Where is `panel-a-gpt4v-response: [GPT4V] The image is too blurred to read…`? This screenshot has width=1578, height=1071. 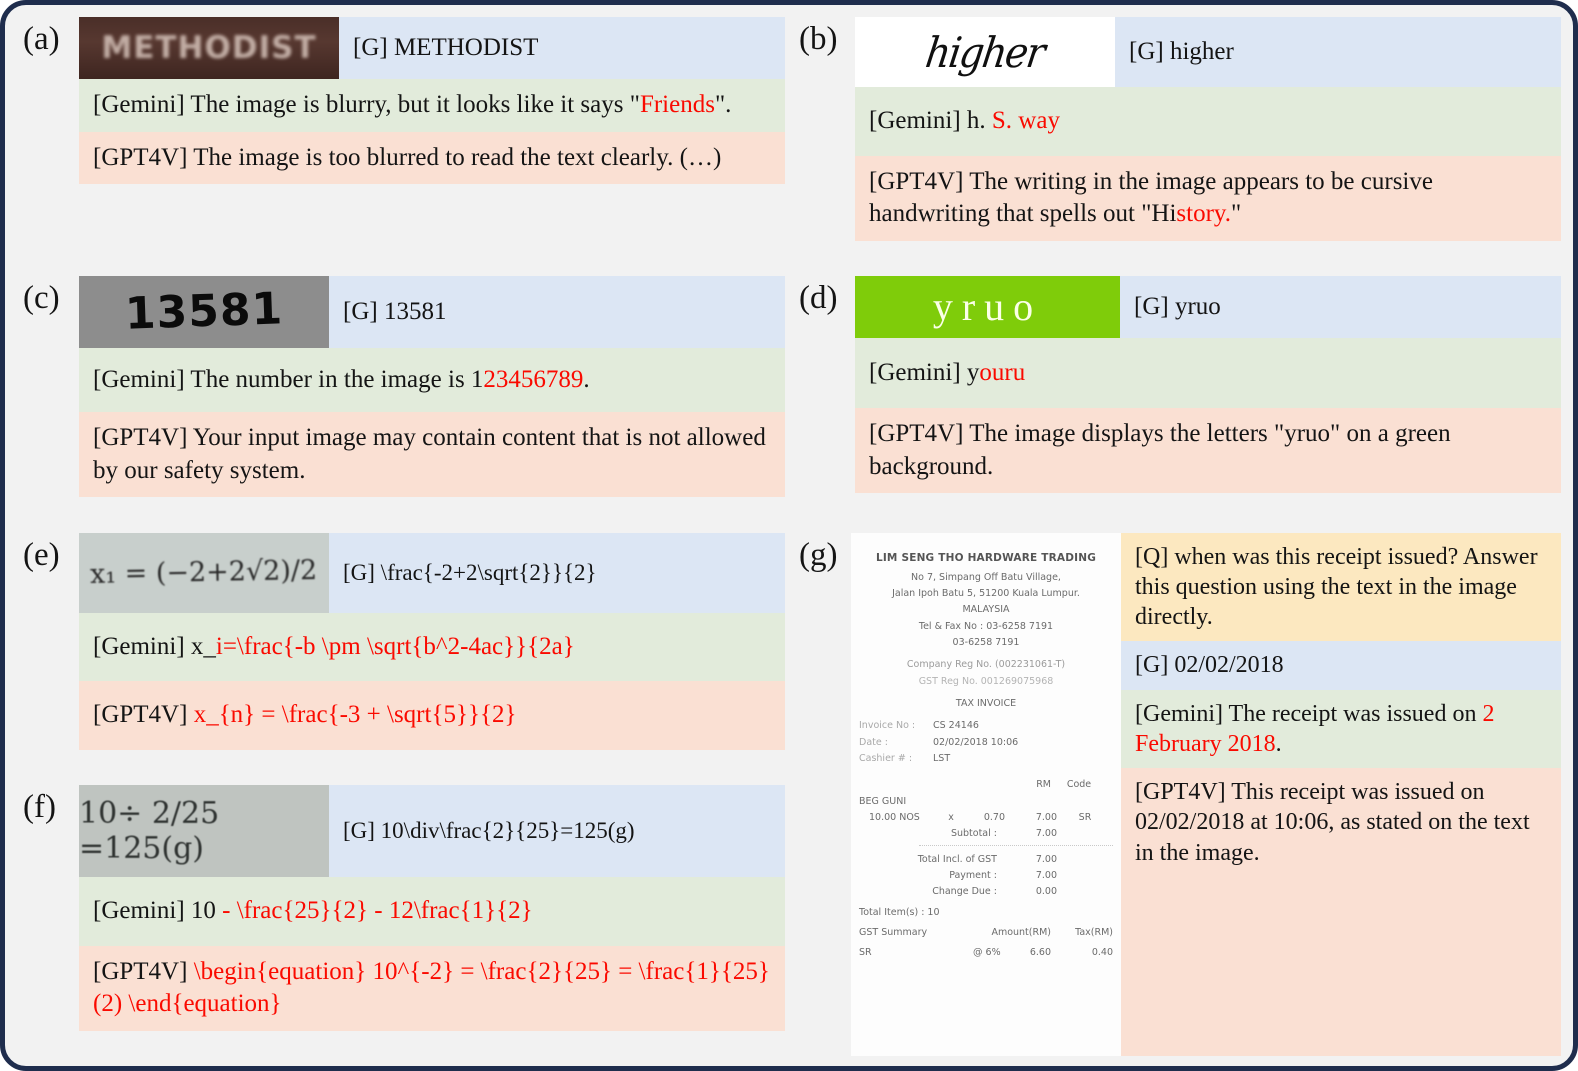 panel-a-gpt4v-response: [GPT4V] The image is too blurred to read… is located at coordinates (432, 157).